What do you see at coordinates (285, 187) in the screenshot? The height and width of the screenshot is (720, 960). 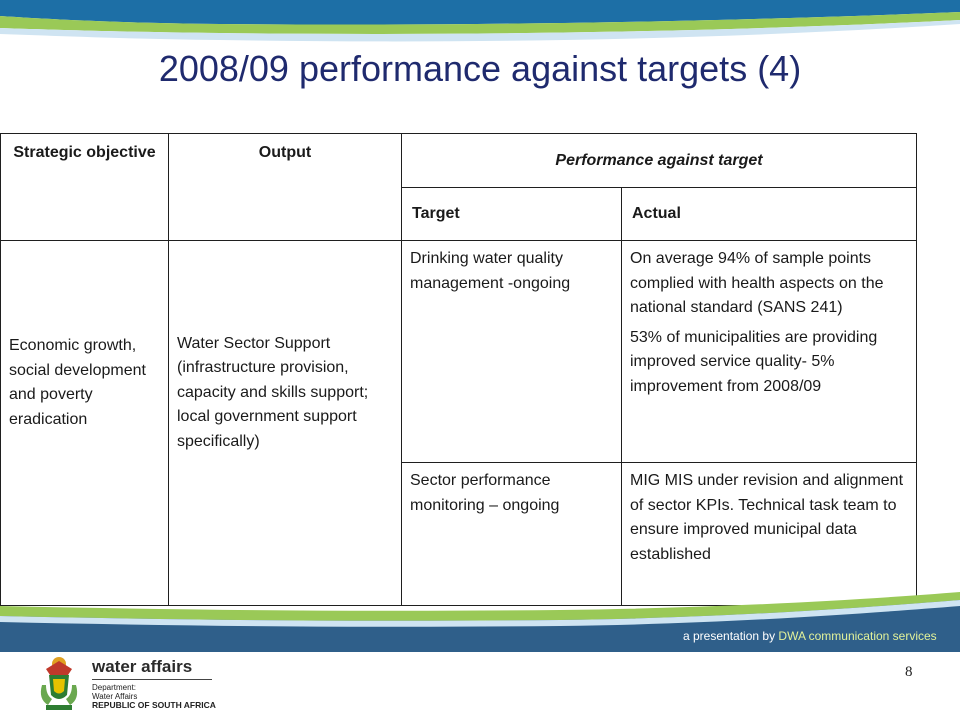 I see `header-output: Output` at bounding box center [285, 187].